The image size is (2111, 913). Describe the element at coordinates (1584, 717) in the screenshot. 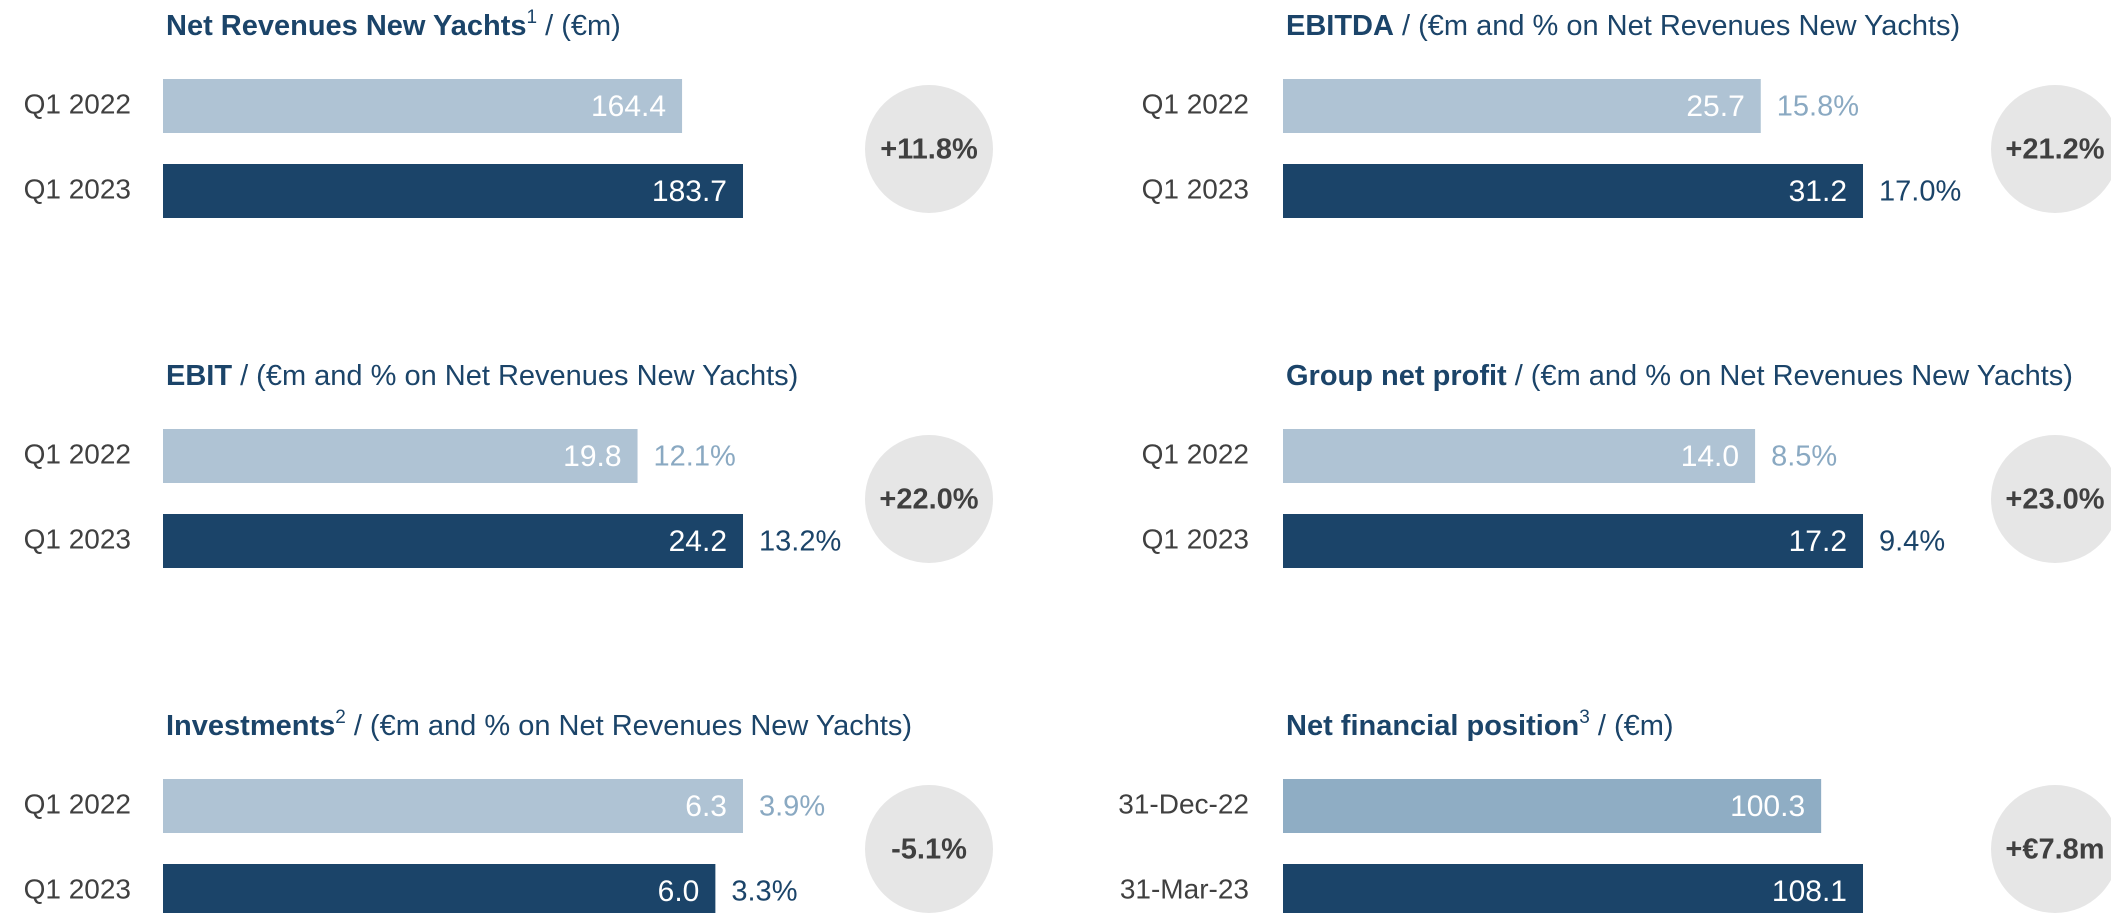

I see `title-note: 3` at that location.